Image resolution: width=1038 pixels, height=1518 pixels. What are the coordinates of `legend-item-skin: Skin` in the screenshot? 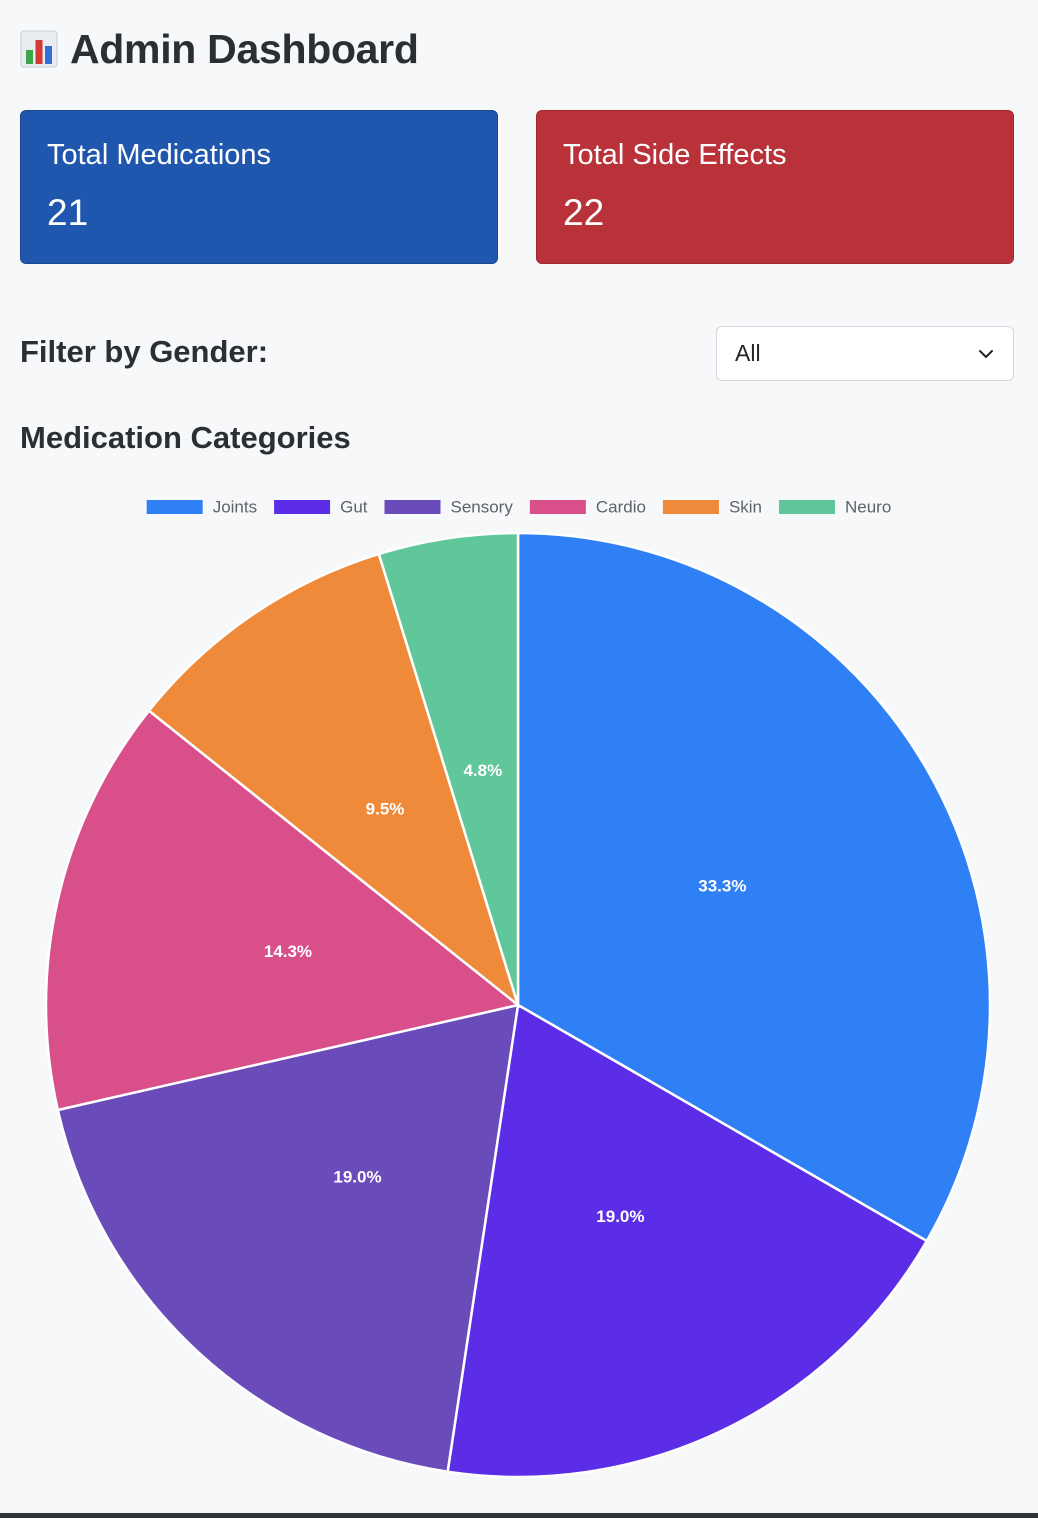 It's located at (712, 506).